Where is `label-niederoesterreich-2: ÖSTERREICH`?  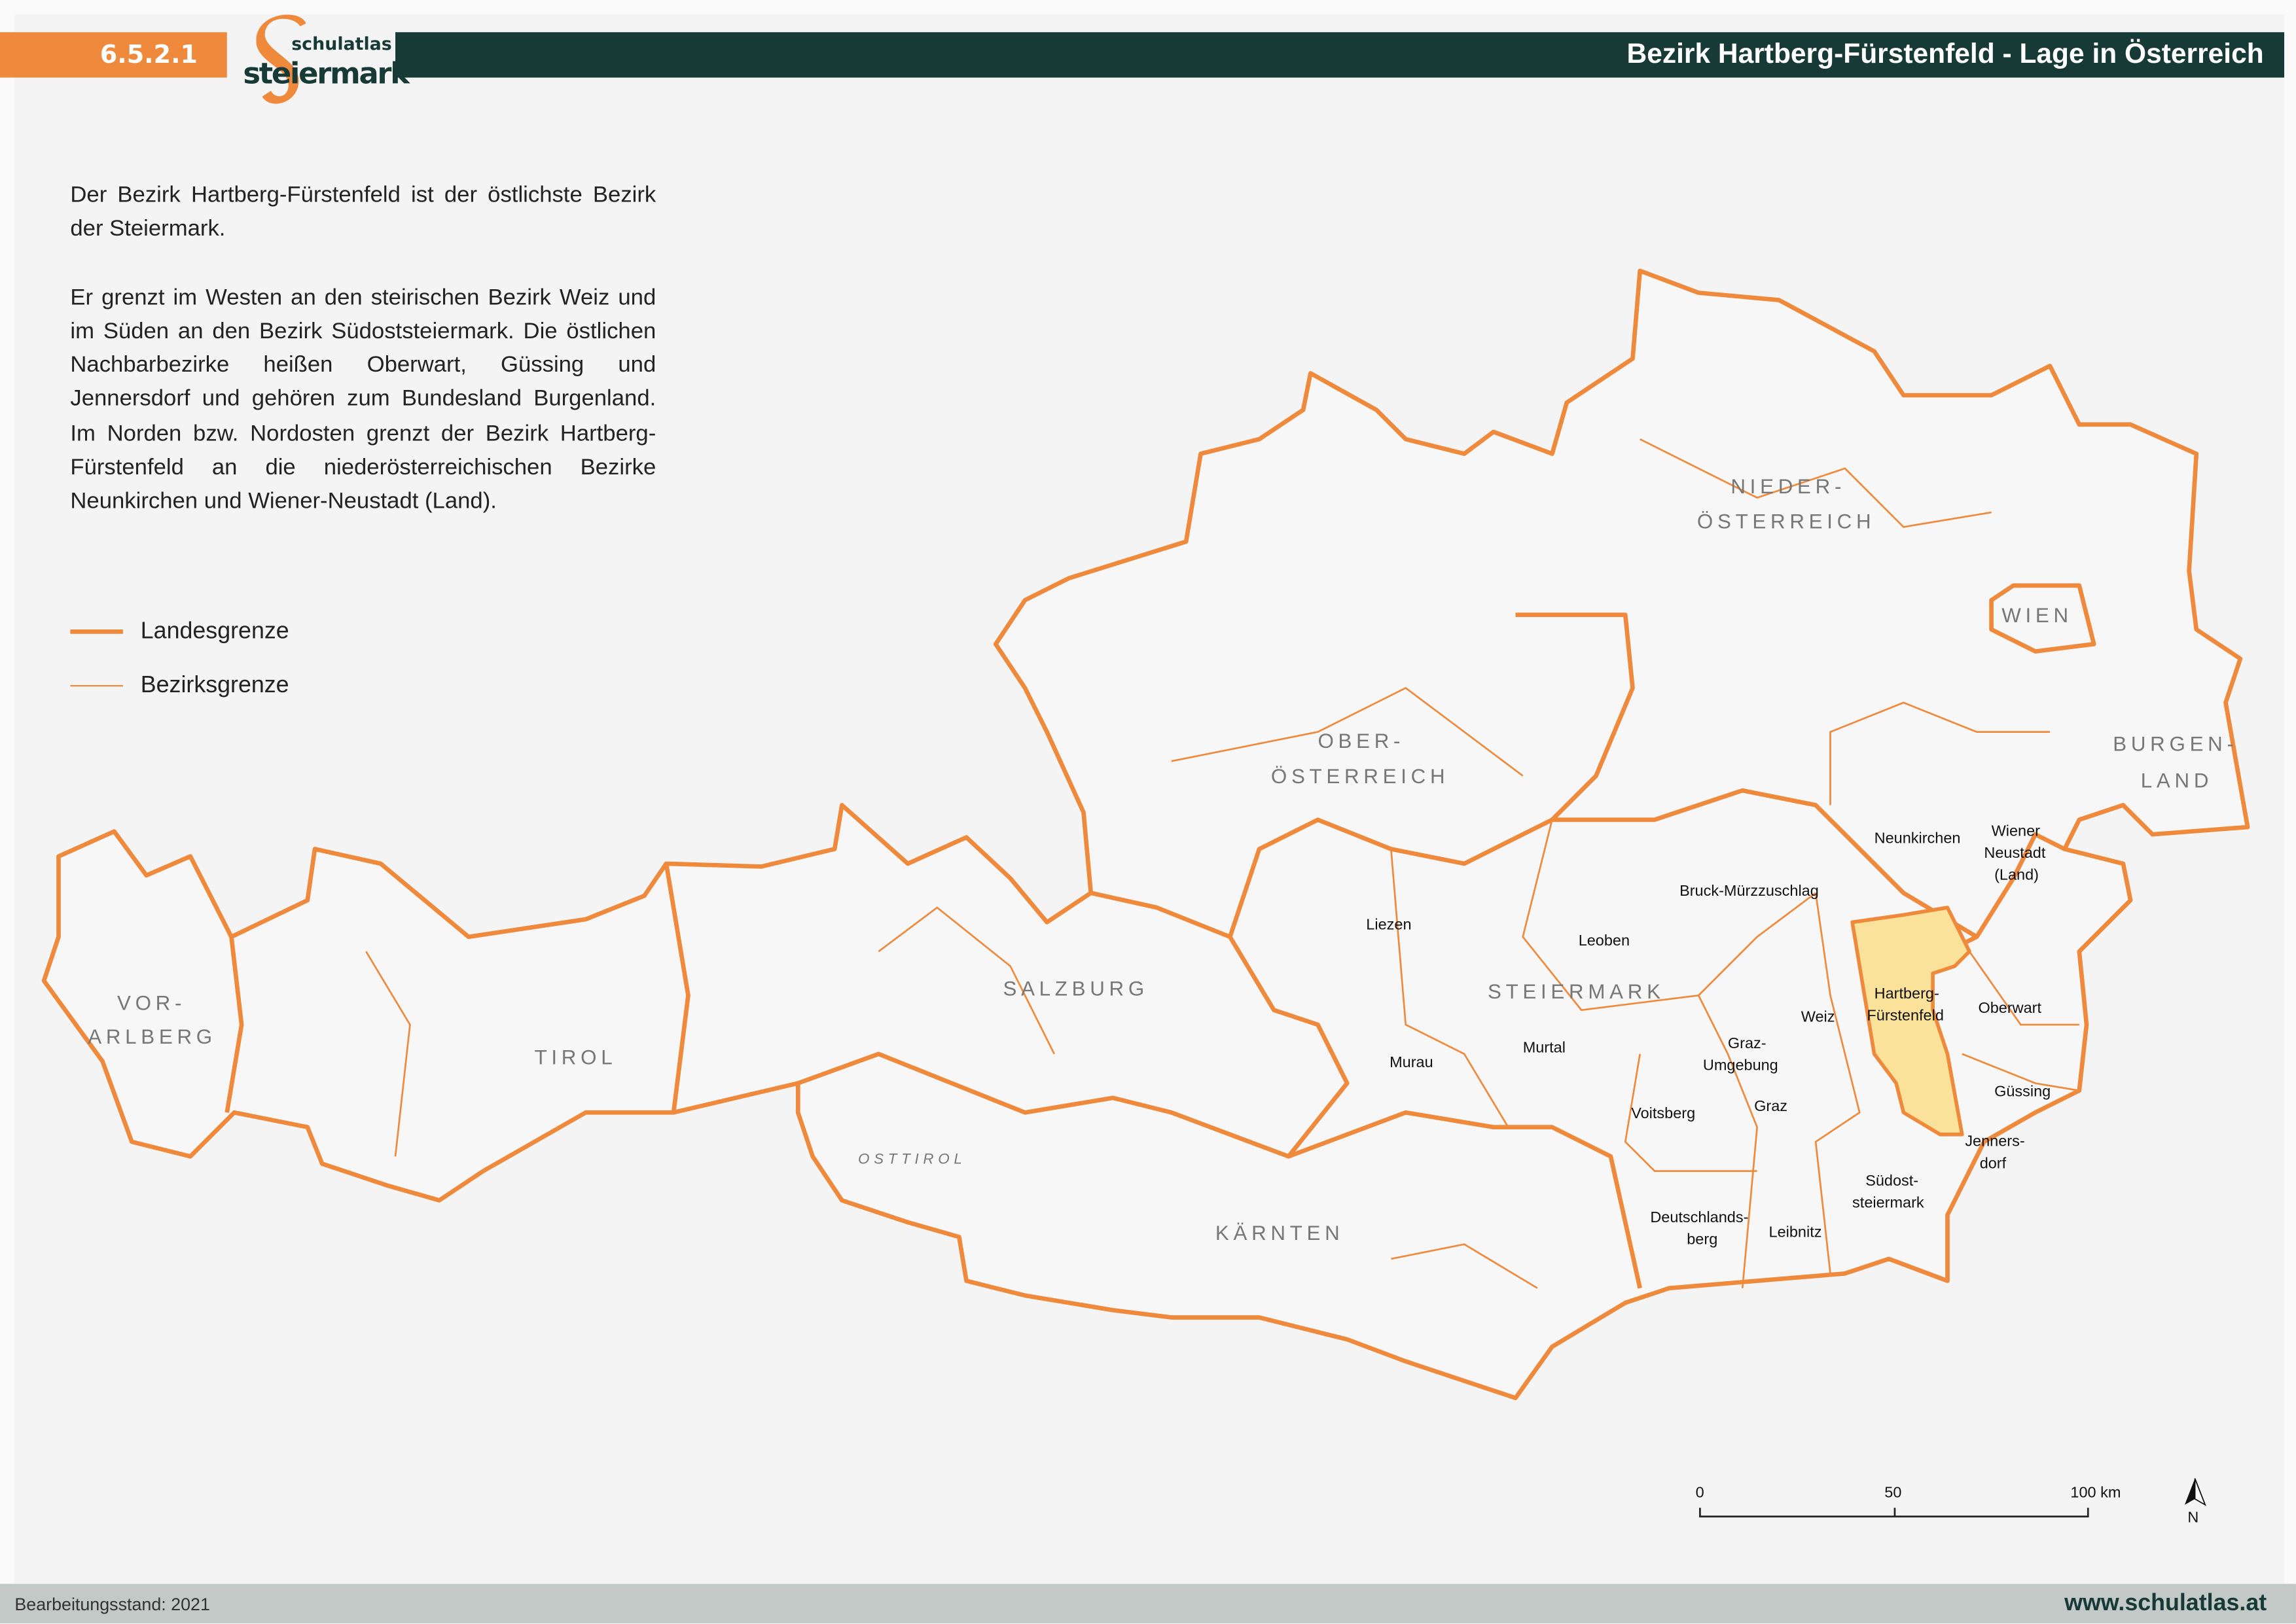
label-niederoesterreich-2: ÖSTERREICH is located at coordinates (1786, 521).